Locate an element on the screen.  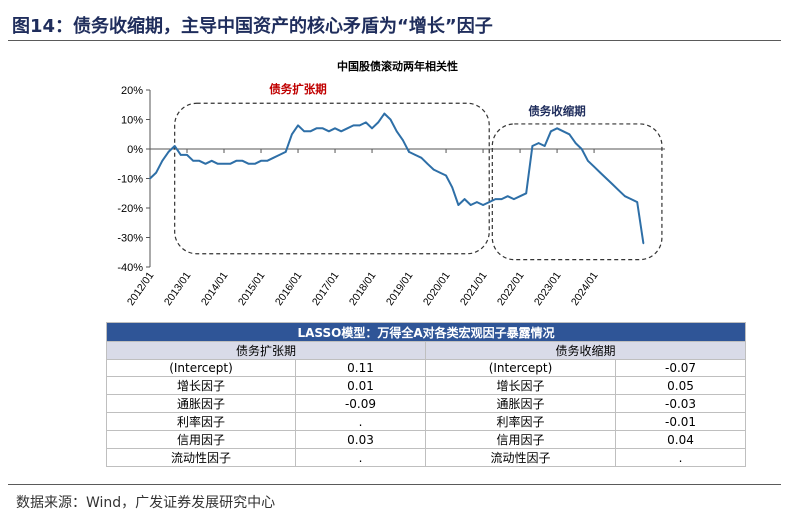
factor-name-expansion: (Intercept) is located at coordinates (201, 368).